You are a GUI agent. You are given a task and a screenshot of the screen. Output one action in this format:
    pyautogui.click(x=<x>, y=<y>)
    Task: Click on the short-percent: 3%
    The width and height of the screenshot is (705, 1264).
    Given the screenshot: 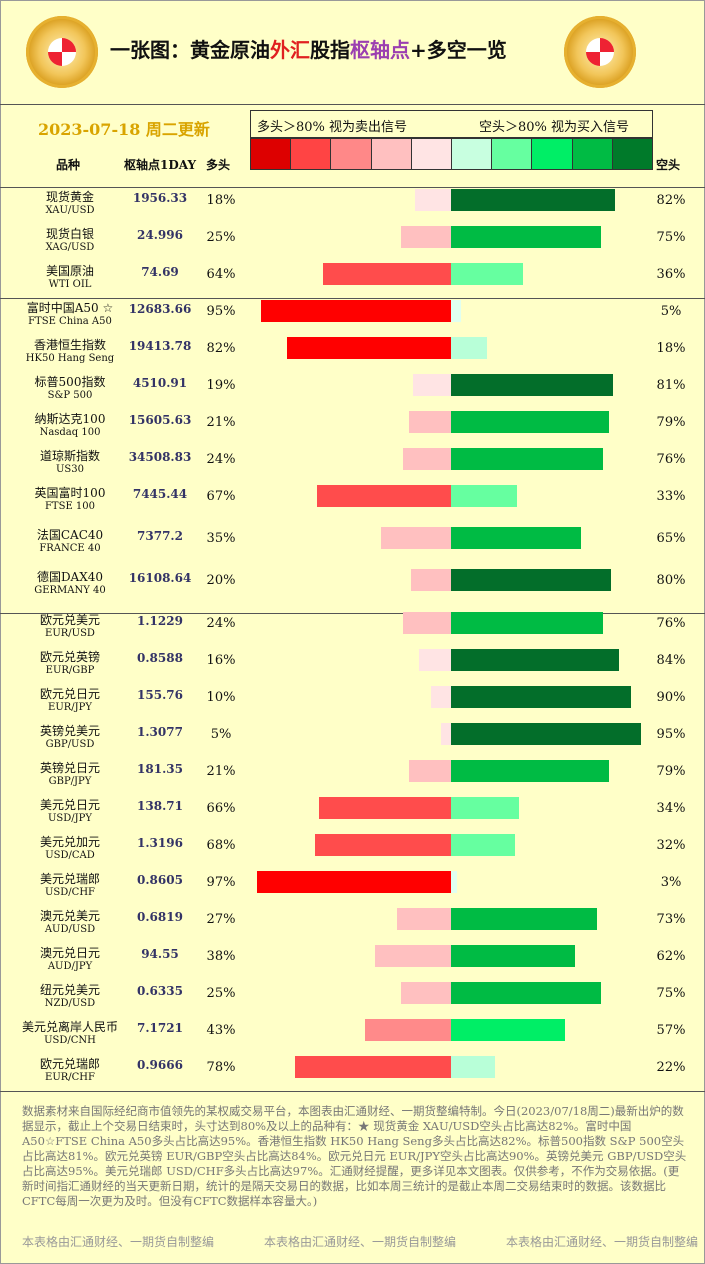 What is the action you would take?
    pyautogui.click(x=671, y=882)
    